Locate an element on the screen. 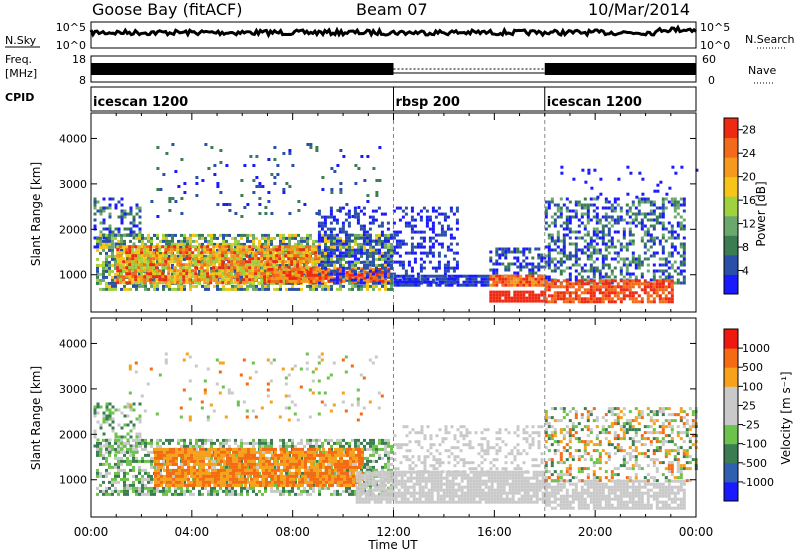 This screenshot has width=800, height=554. power-cell-1967 is located at coordinates (262, 280).